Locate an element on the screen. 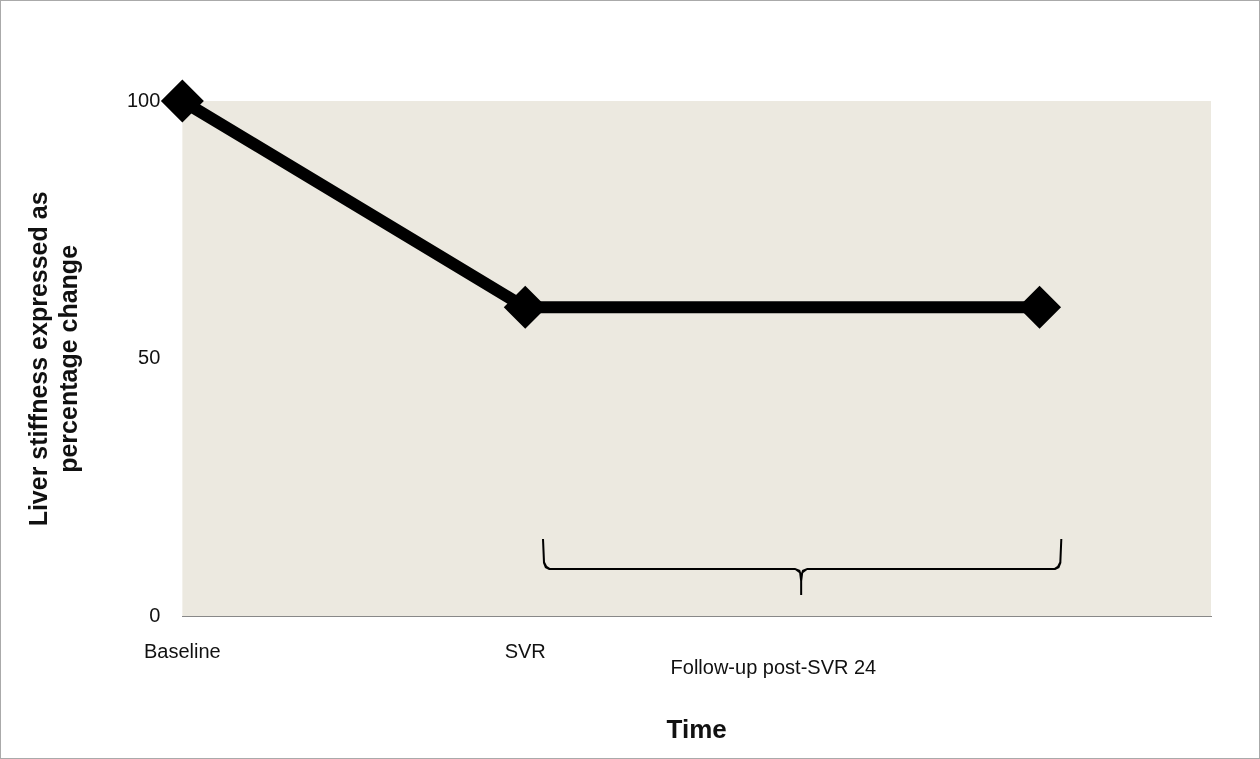 Image resolution: width=1260 pixels, height=759 pixels. y-tick-label: 100 is located at coordinates (143, 99).